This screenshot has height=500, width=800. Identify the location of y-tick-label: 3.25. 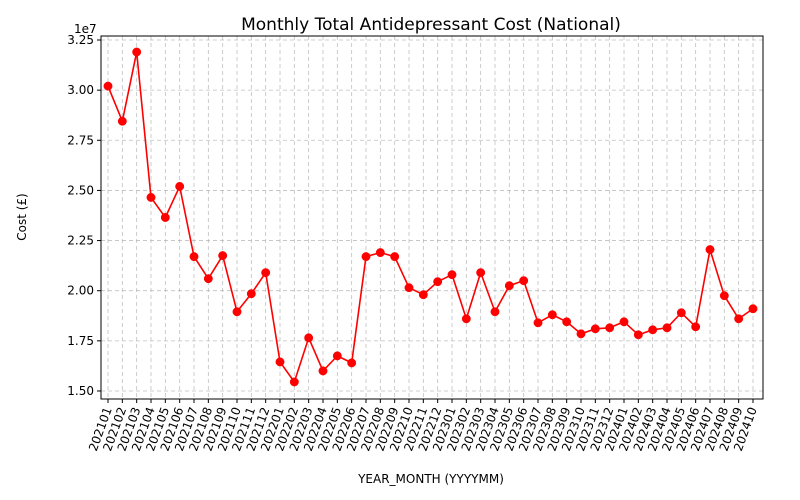
(80, 40).